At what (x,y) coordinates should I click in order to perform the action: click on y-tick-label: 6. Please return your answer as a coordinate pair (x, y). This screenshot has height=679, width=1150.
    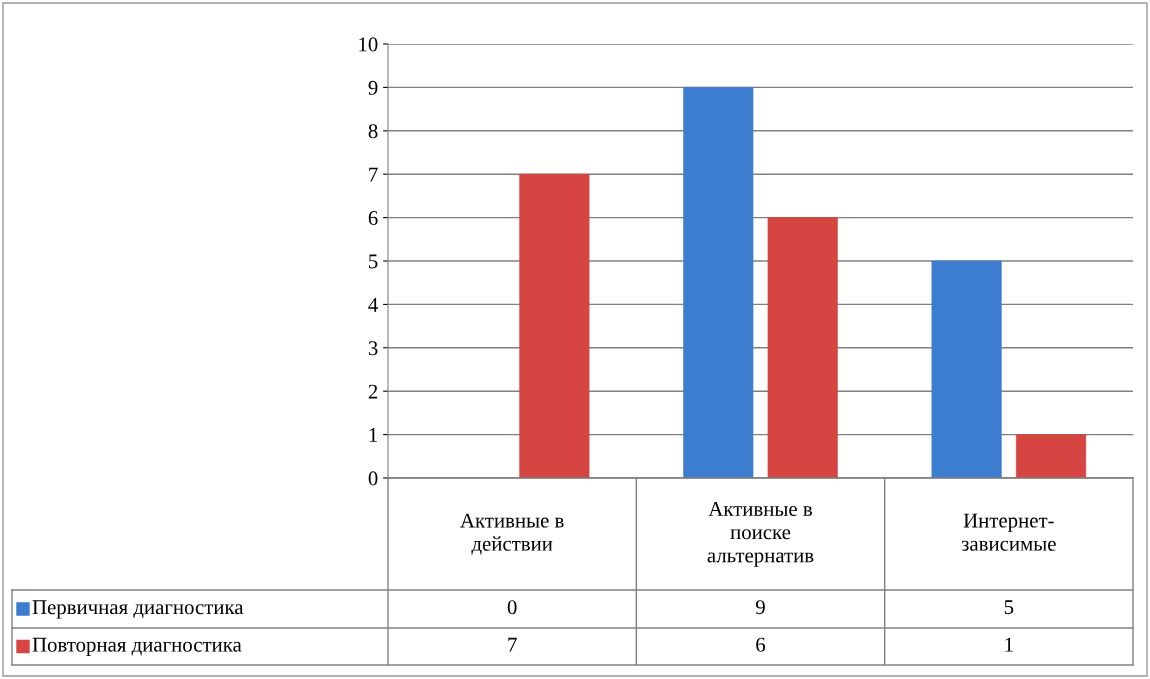
    Looking at the image, I should click on (373, 218).